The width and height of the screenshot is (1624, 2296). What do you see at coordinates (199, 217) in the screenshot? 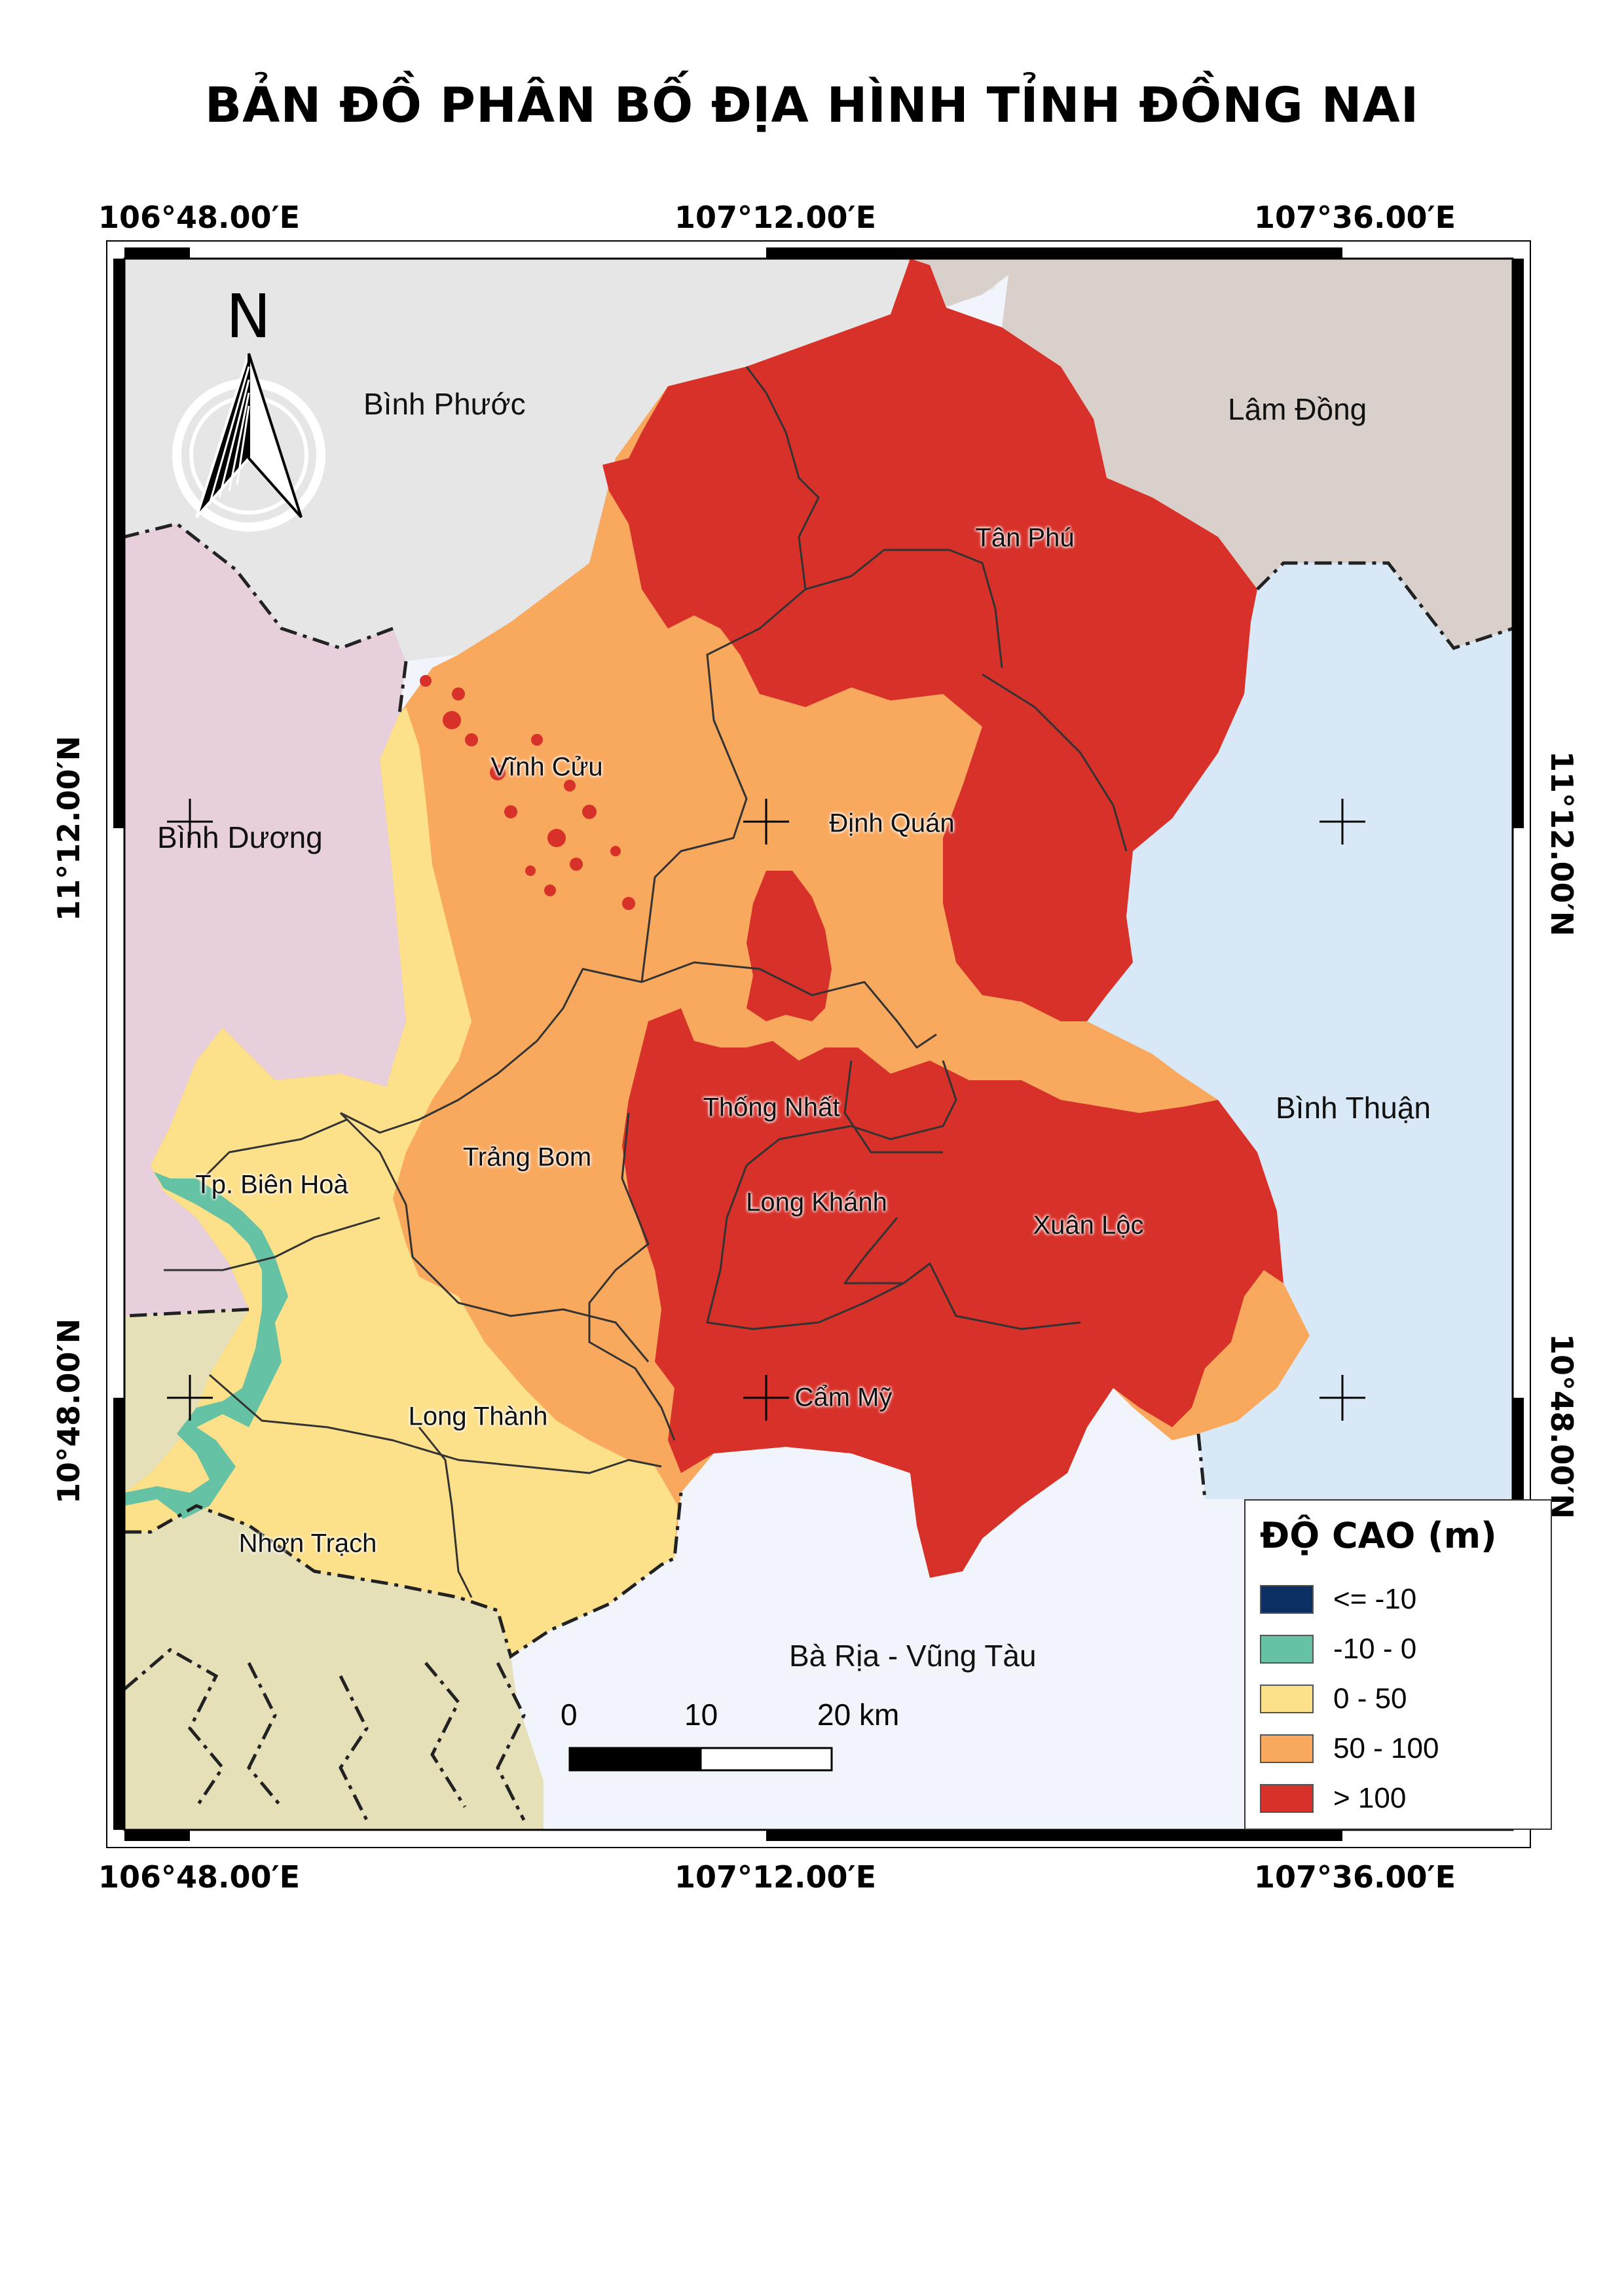
I see `lon-label-top-1: 106°48.00′E` at bounding box center [199, 217].